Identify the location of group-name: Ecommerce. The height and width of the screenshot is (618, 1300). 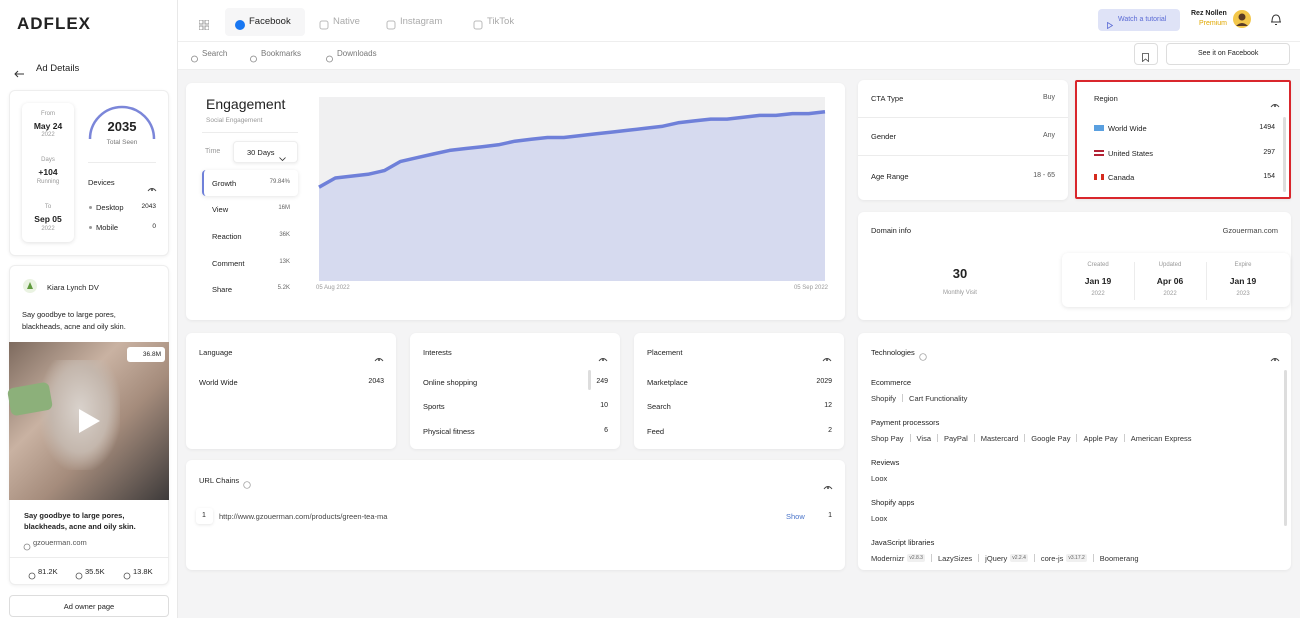
(891, 382).